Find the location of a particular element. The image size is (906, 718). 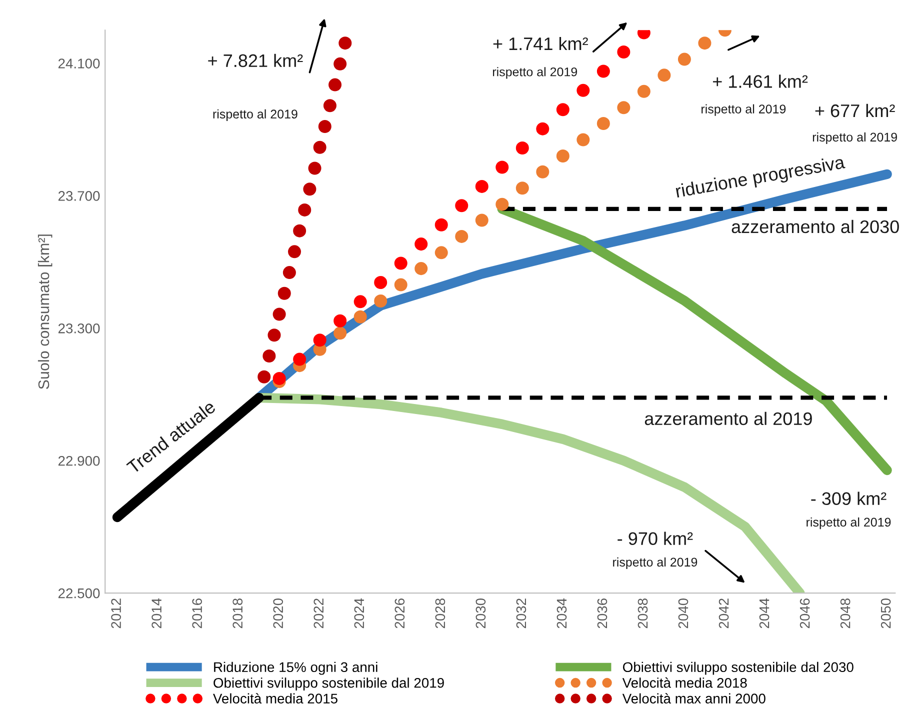

x-tick-label: 2026 is located at coordinates (399, 613).